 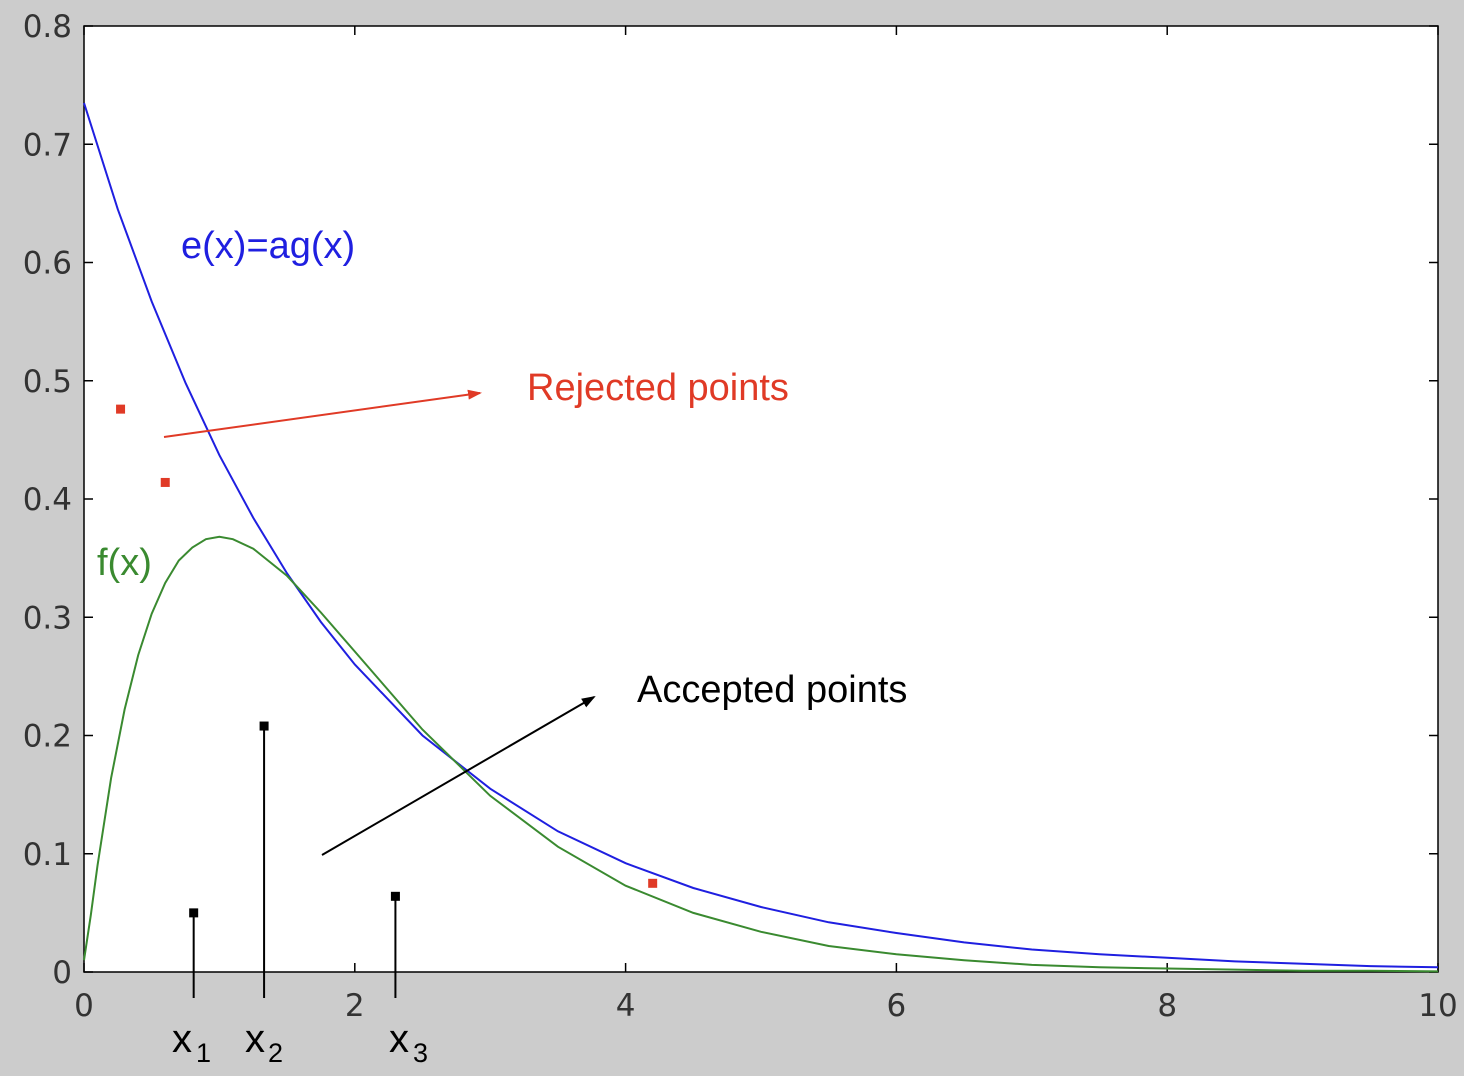 What do you see at coordinates (1437, 1006) in the screenshot?
I see `x-tick-label: 10` at bounding box center [1437, 1006].